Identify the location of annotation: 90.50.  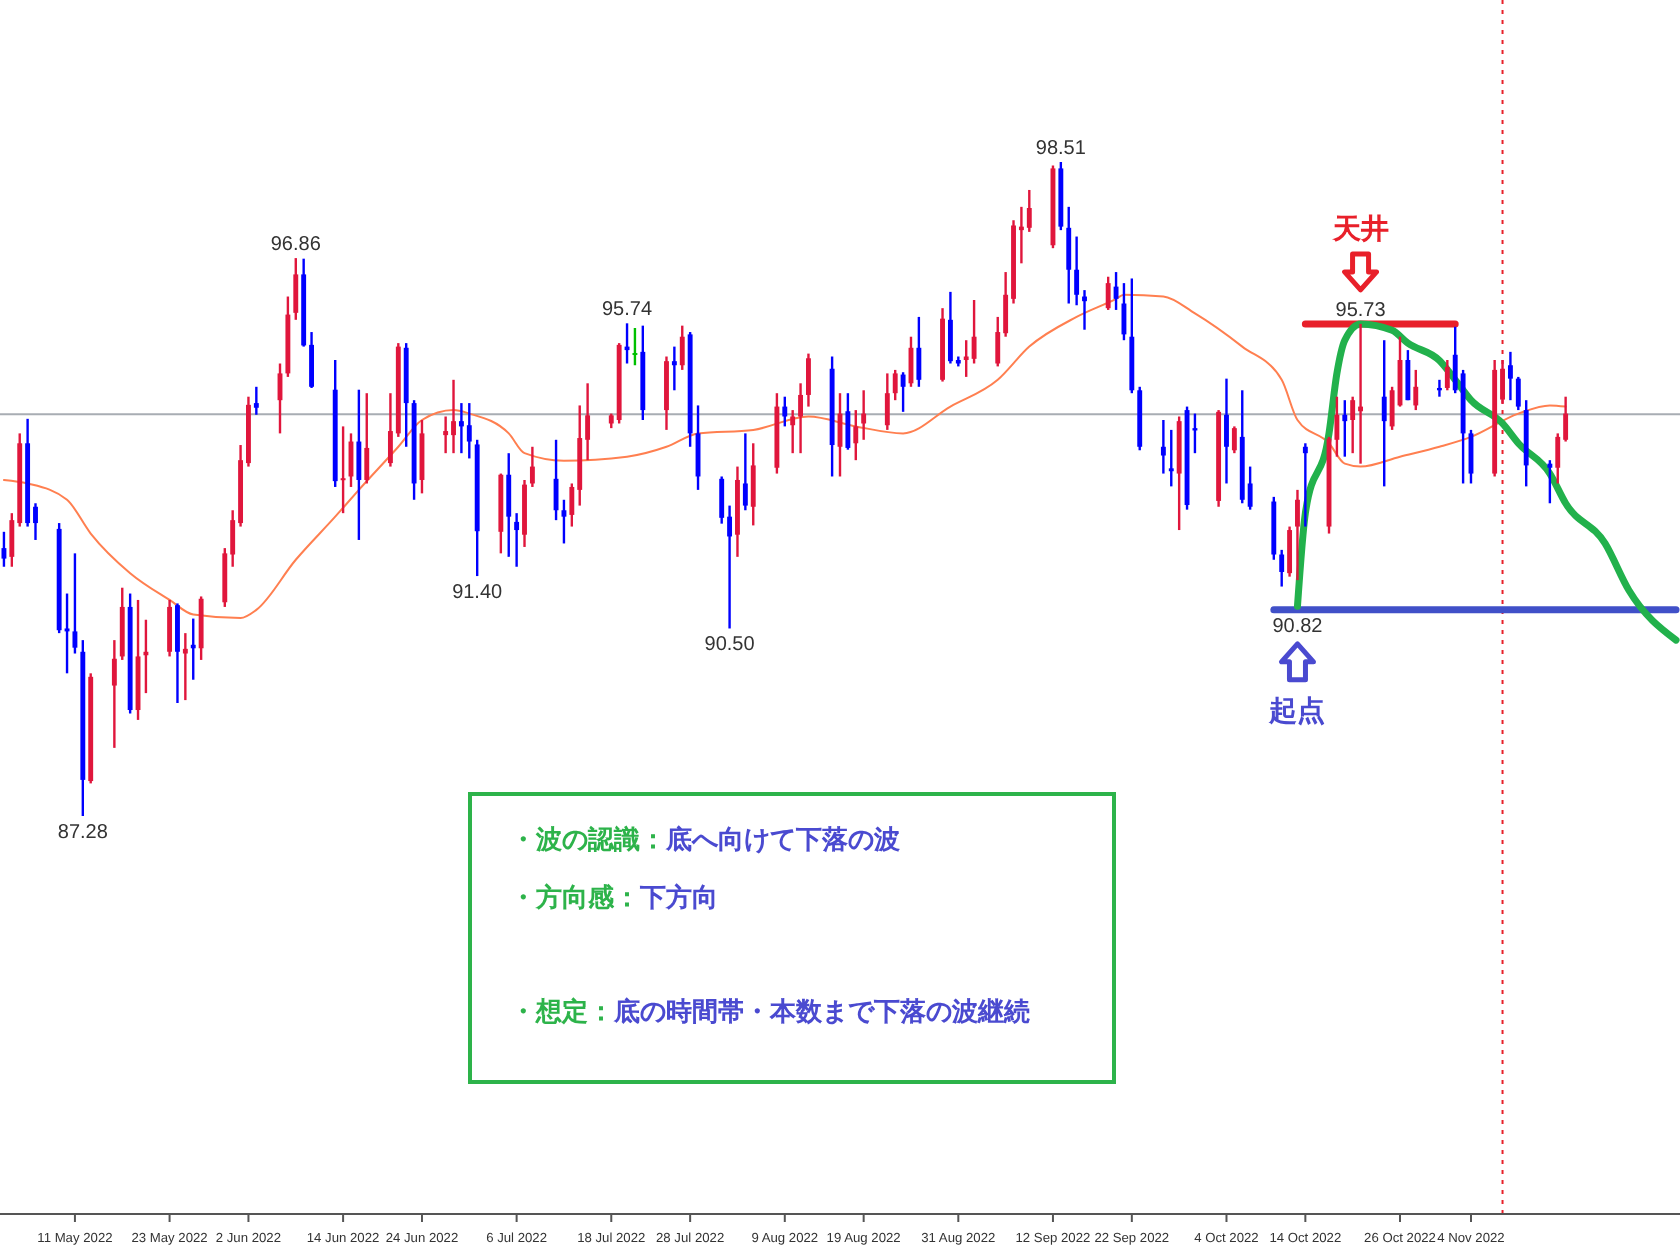
(730, 645).